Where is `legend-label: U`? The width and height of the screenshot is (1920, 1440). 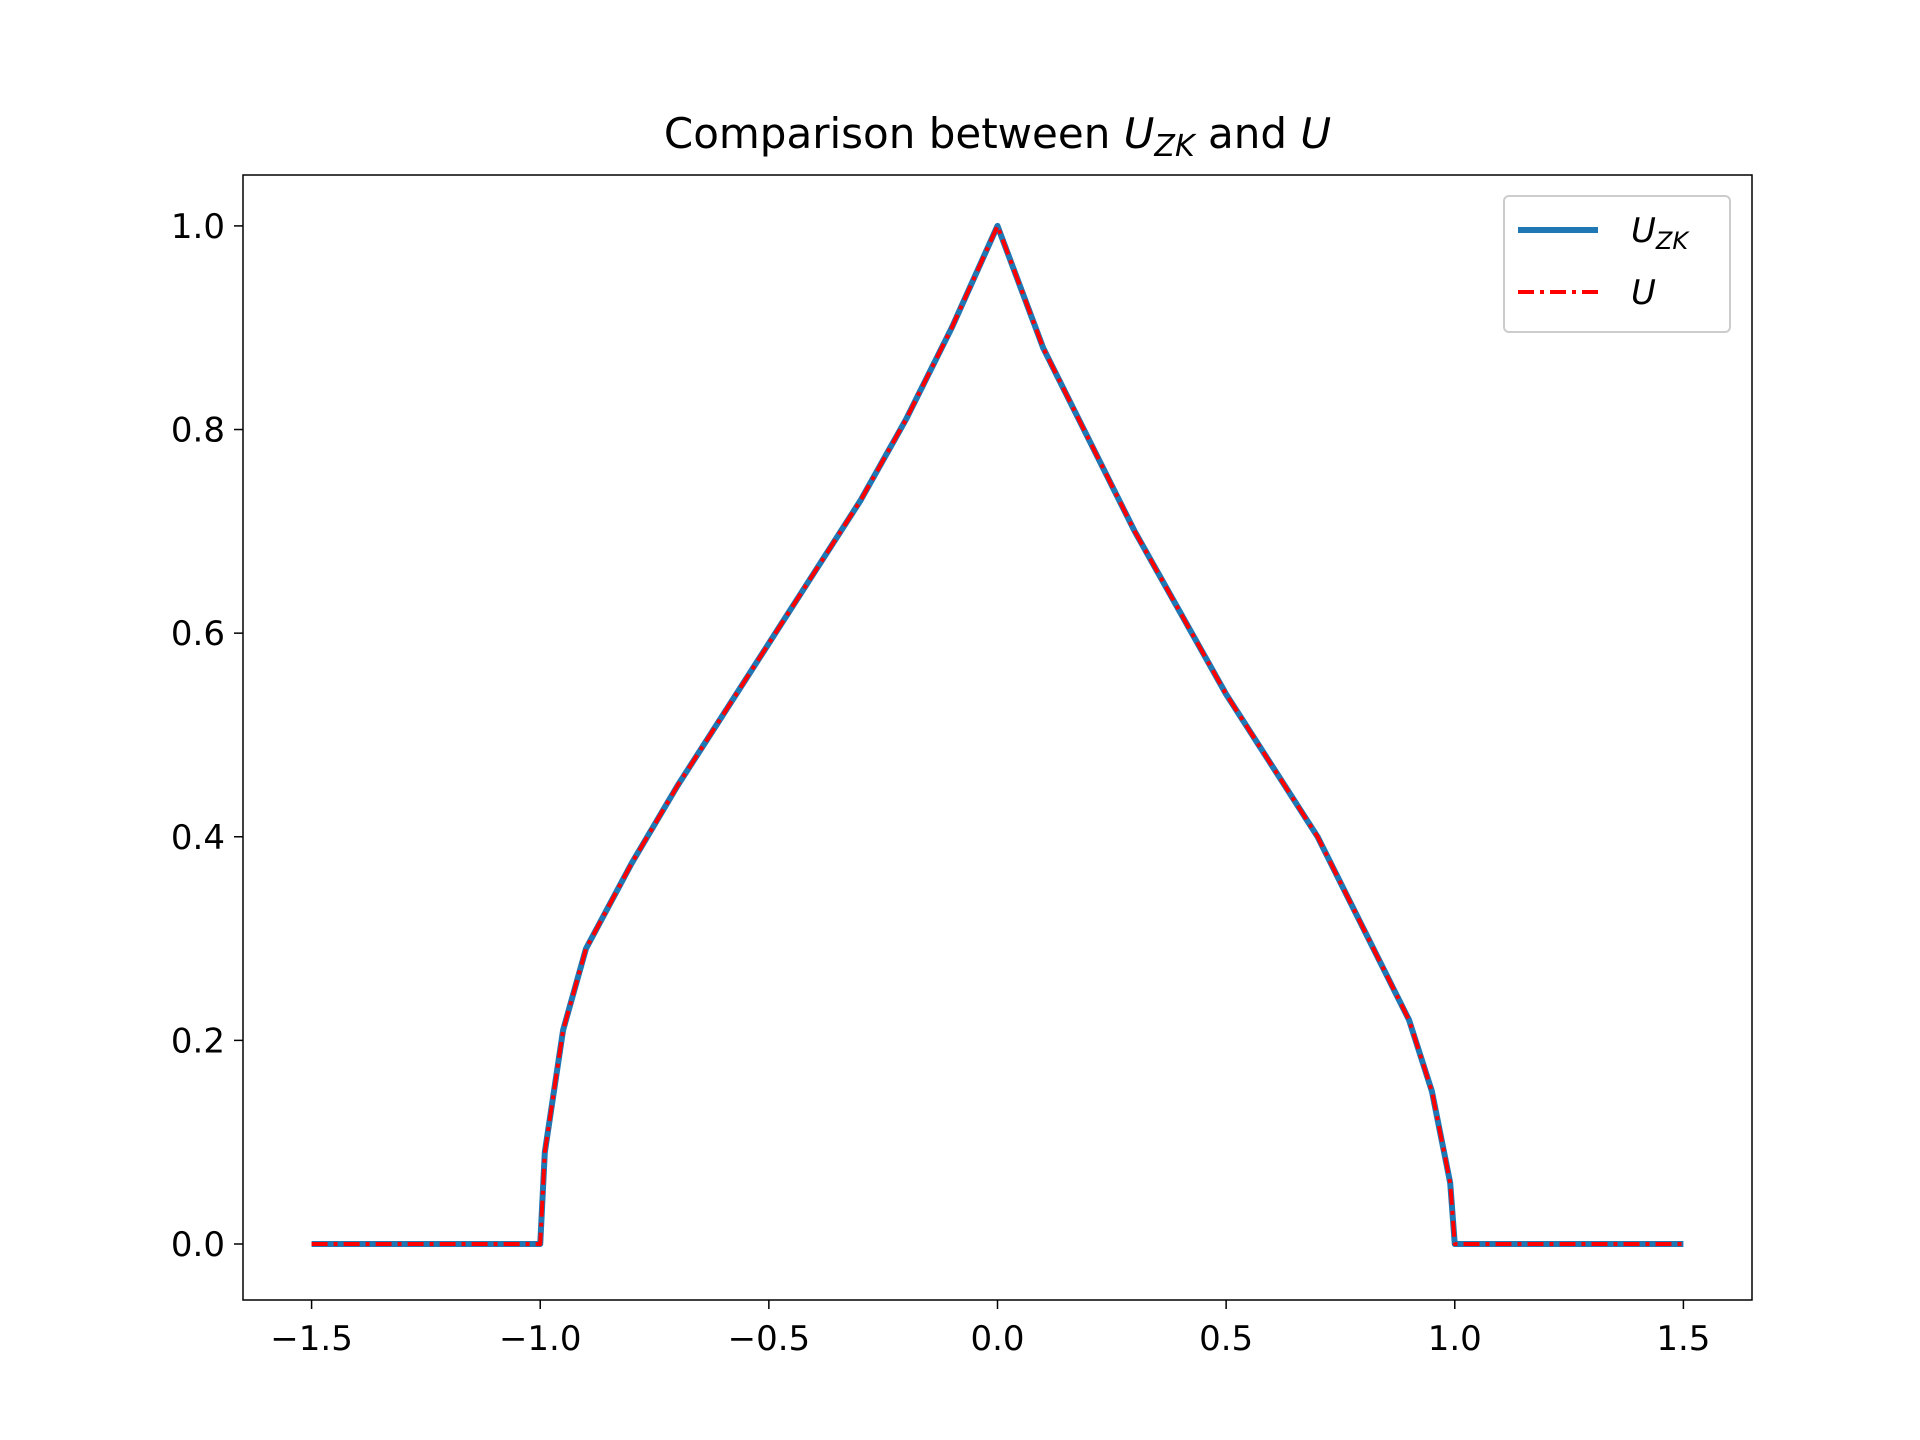
legend-label: U is located at coordinates (1643, 293).